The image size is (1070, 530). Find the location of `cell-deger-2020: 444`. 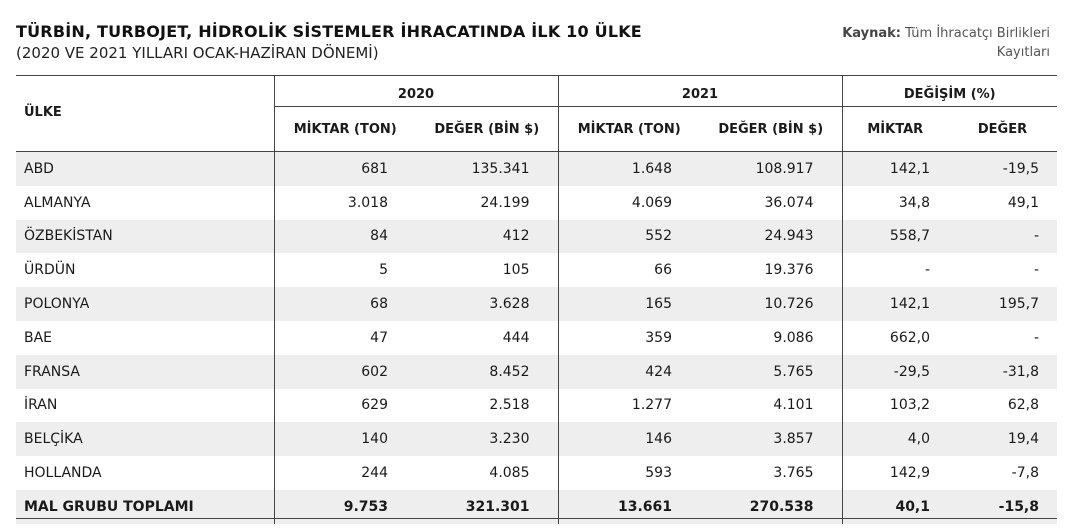

cell-deger-2020: 444 is located at coordinates (487, 337).